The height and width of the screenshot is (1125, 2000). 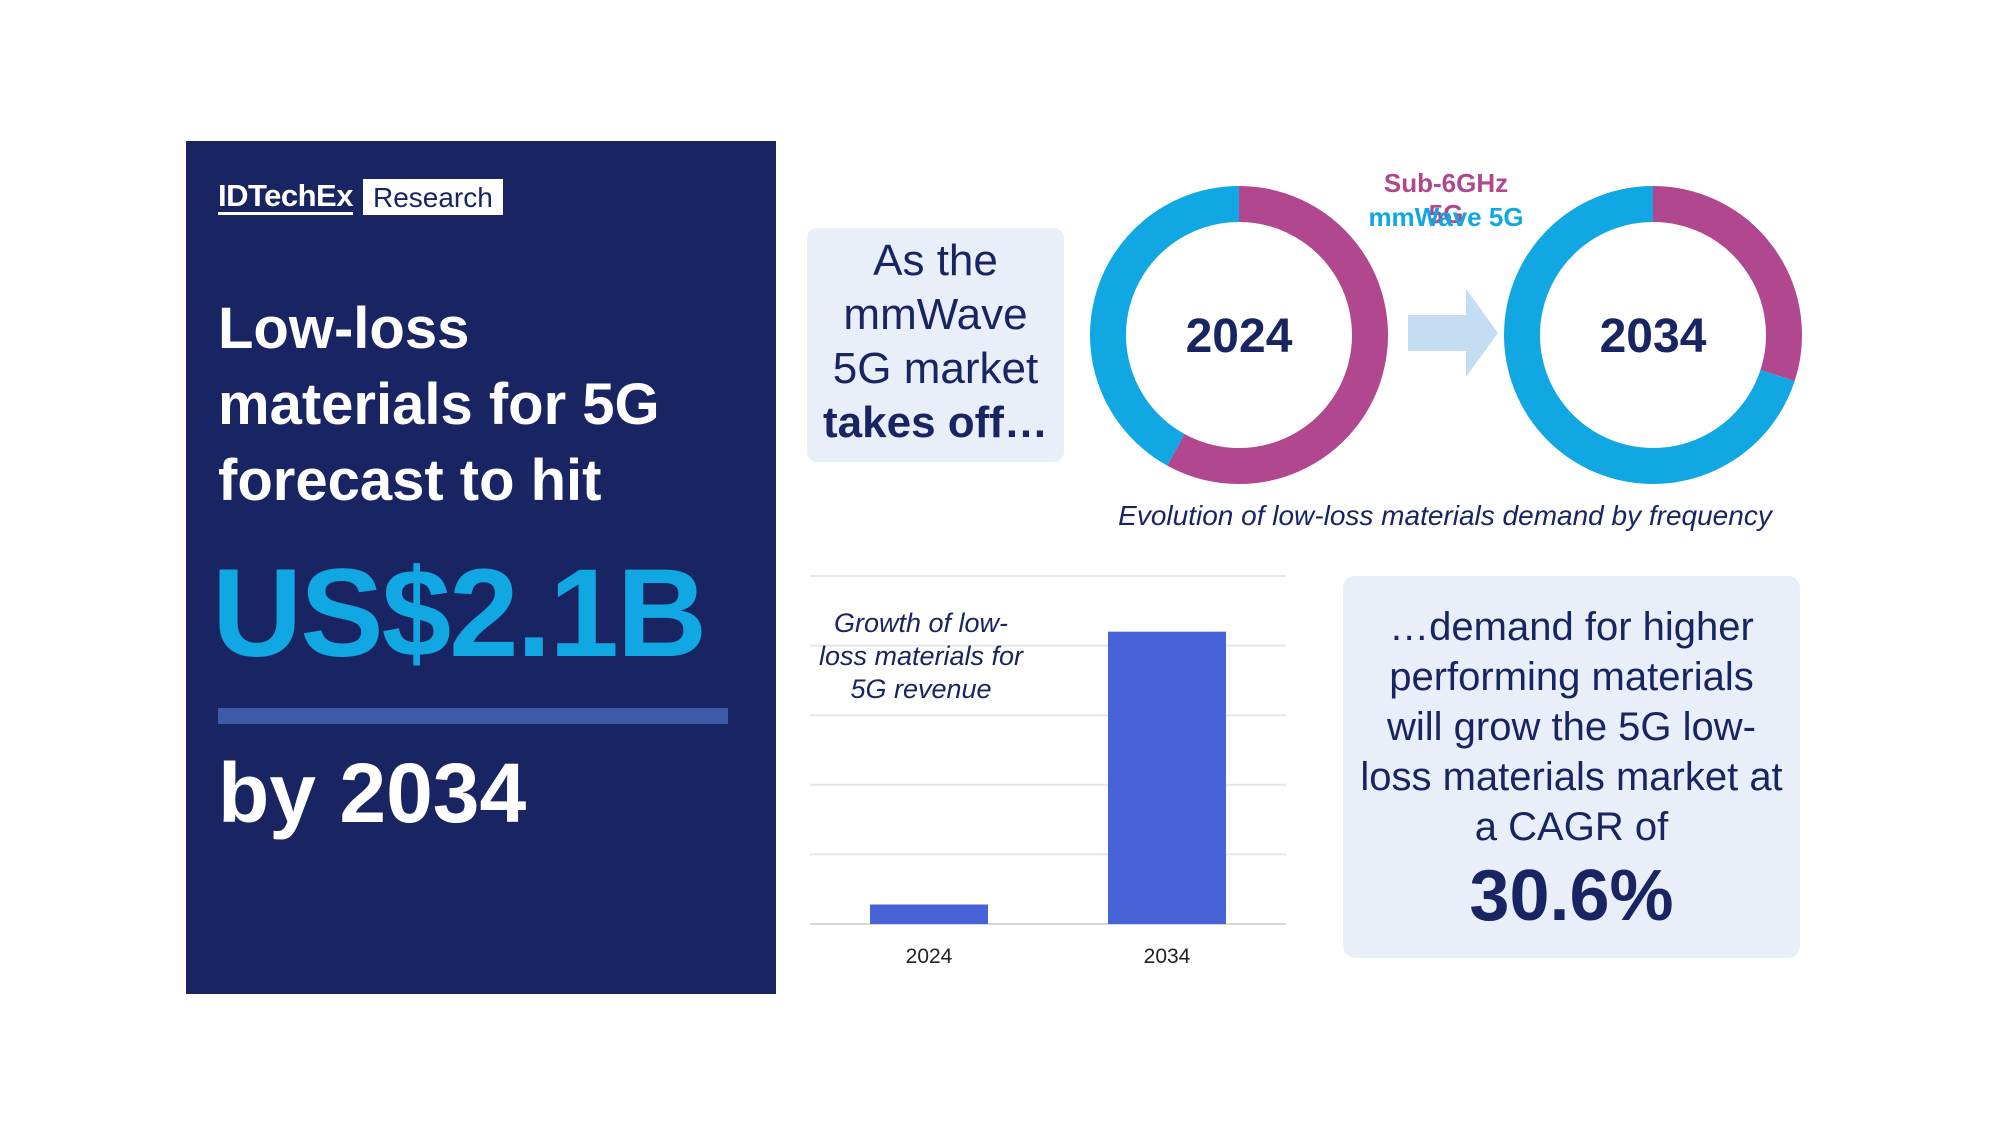 What do you see at coordinates (1453, 333) in the screenshot?
I see `arrow-right-icon` at bounding box center [1453, 333].